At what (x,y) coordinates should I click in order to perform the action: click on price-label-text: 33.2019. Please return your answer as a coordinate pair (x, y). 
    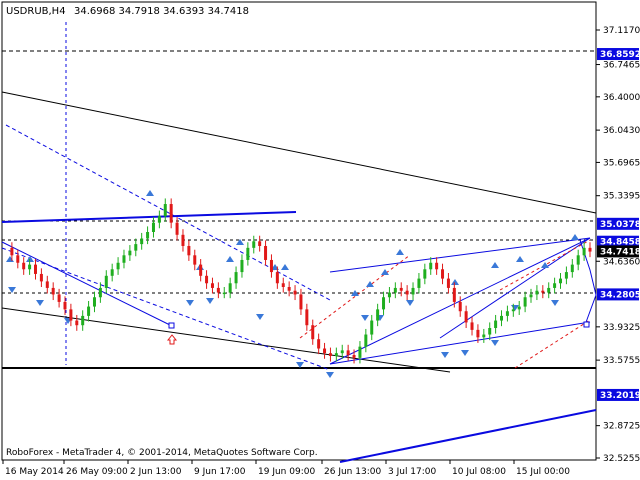
    Looking at the image, I should click on (620, 396).